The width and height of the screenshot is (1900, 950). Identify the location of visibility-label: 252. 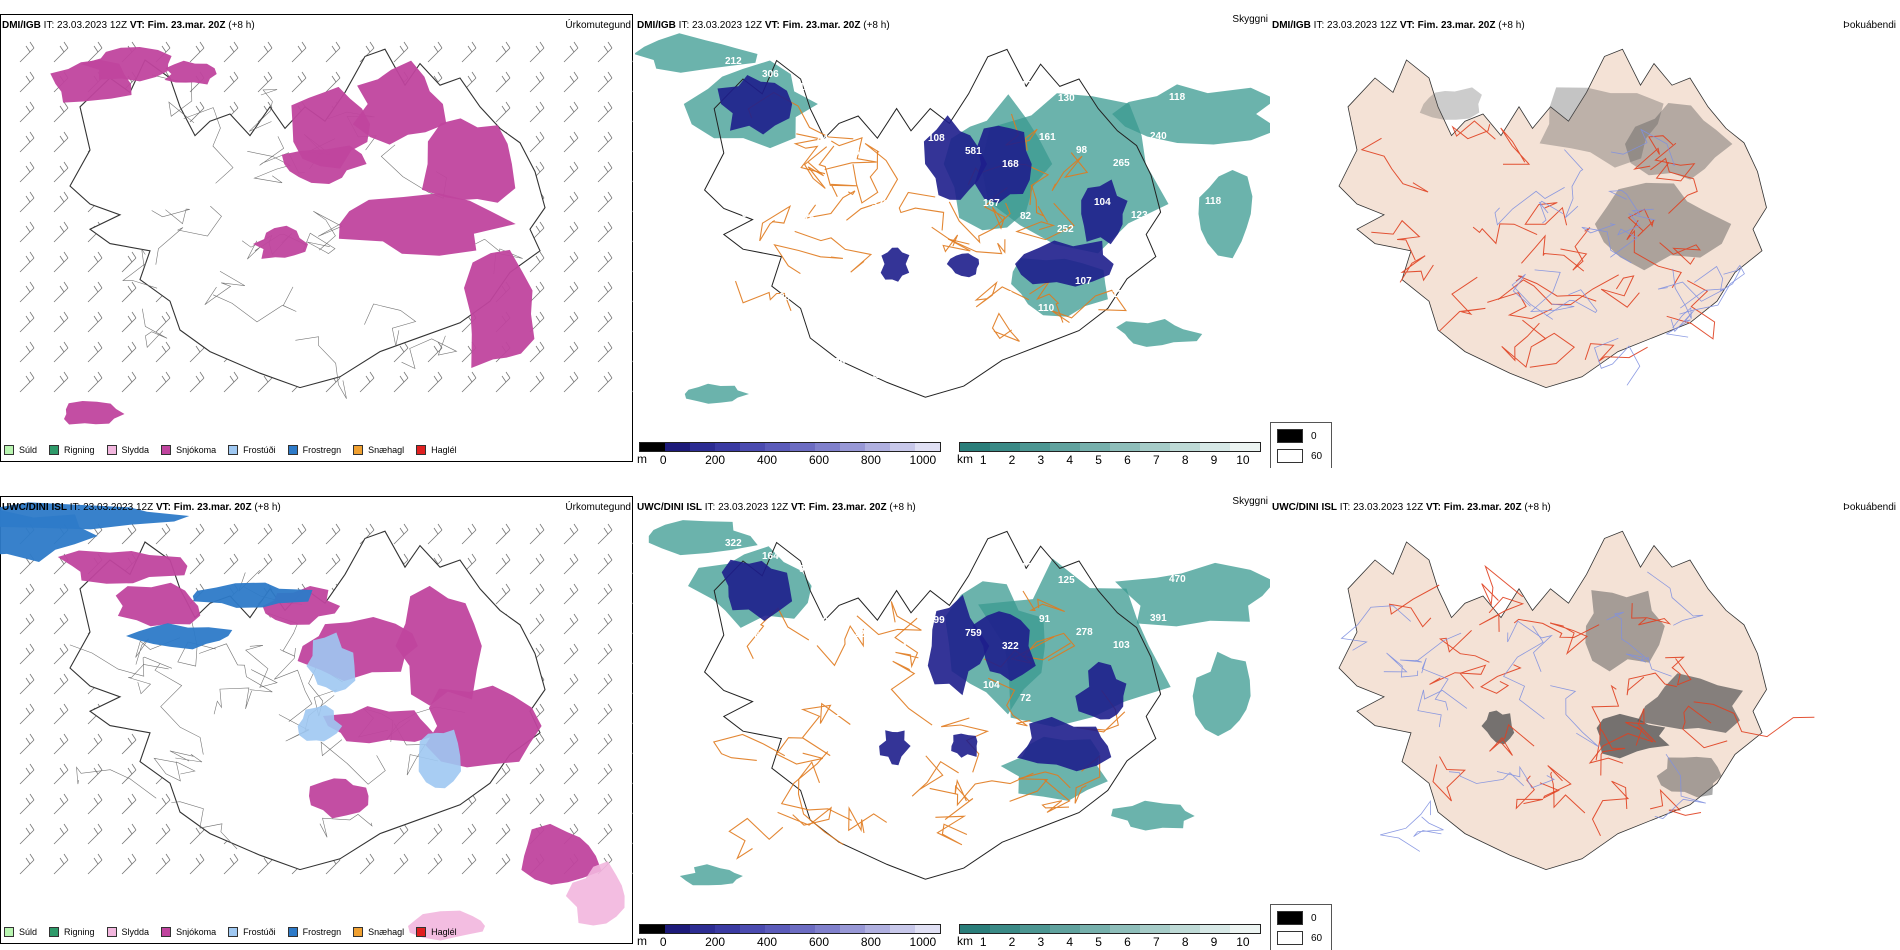
(1065, 229).